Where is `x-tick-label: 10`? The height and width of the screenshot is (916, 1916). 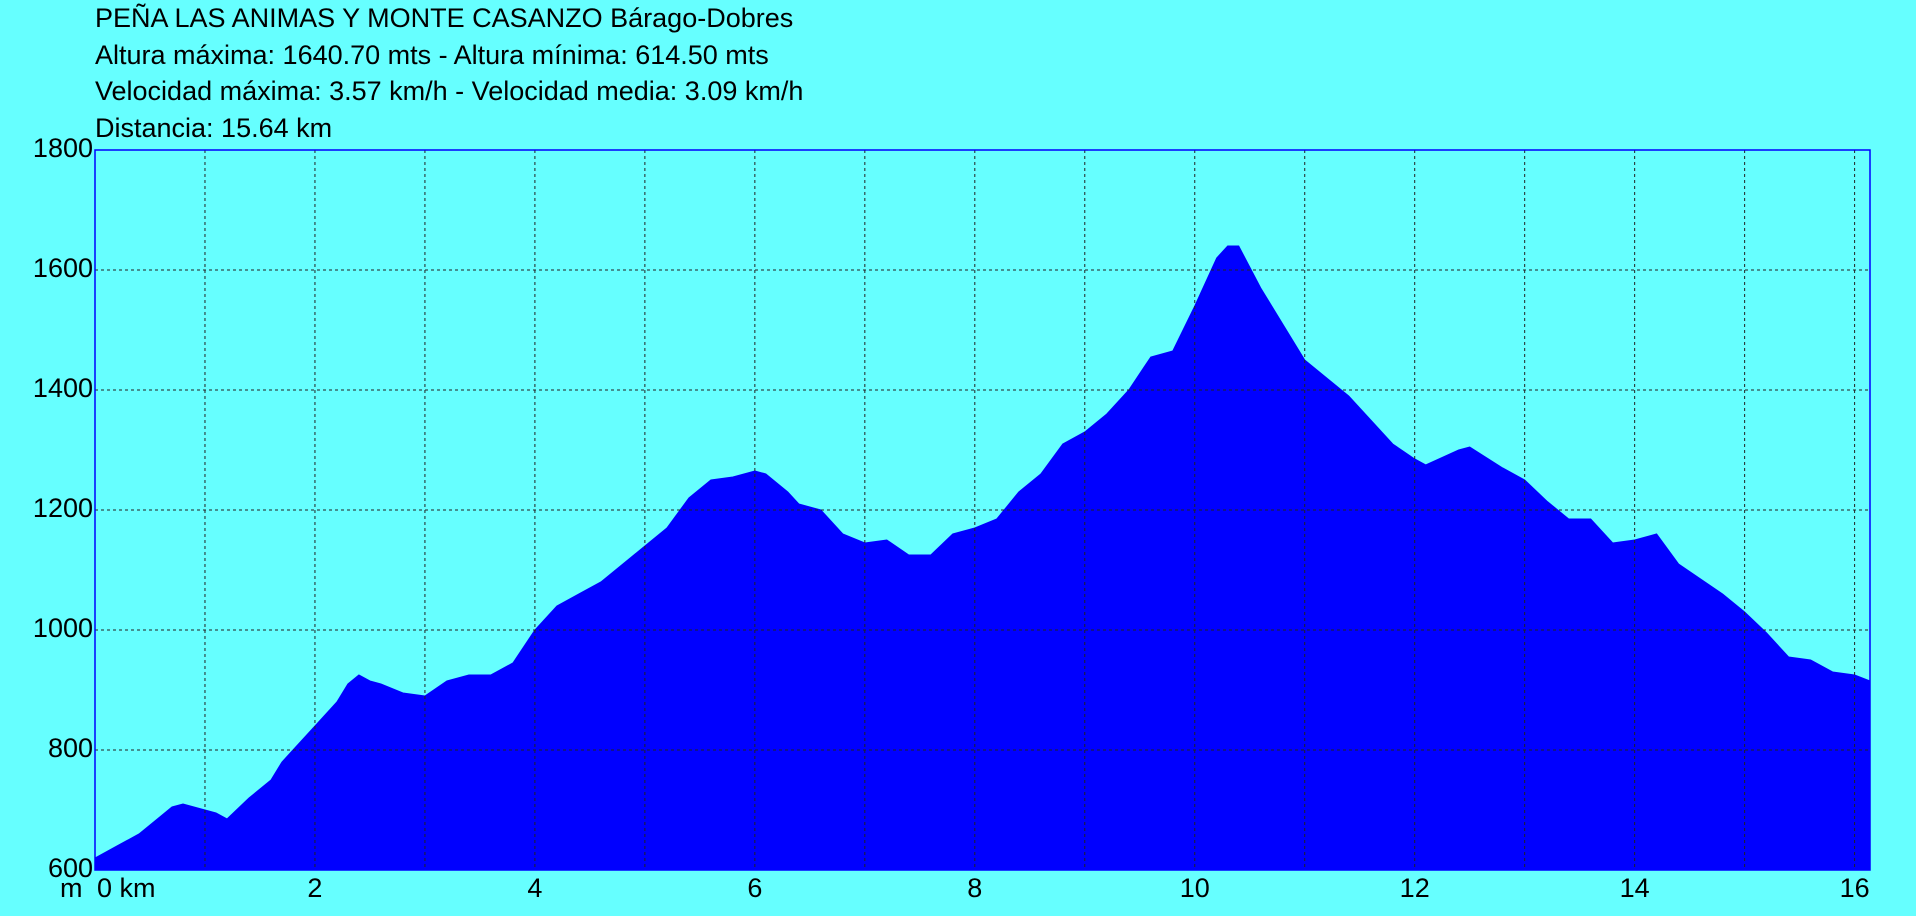
x-tick-label: 10 is located at coordinates (1195, 888).